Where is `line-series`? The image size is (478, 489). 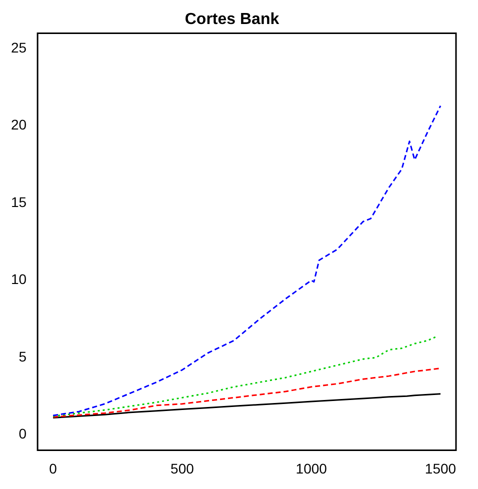
line-series is located at coordinates (247, 393).